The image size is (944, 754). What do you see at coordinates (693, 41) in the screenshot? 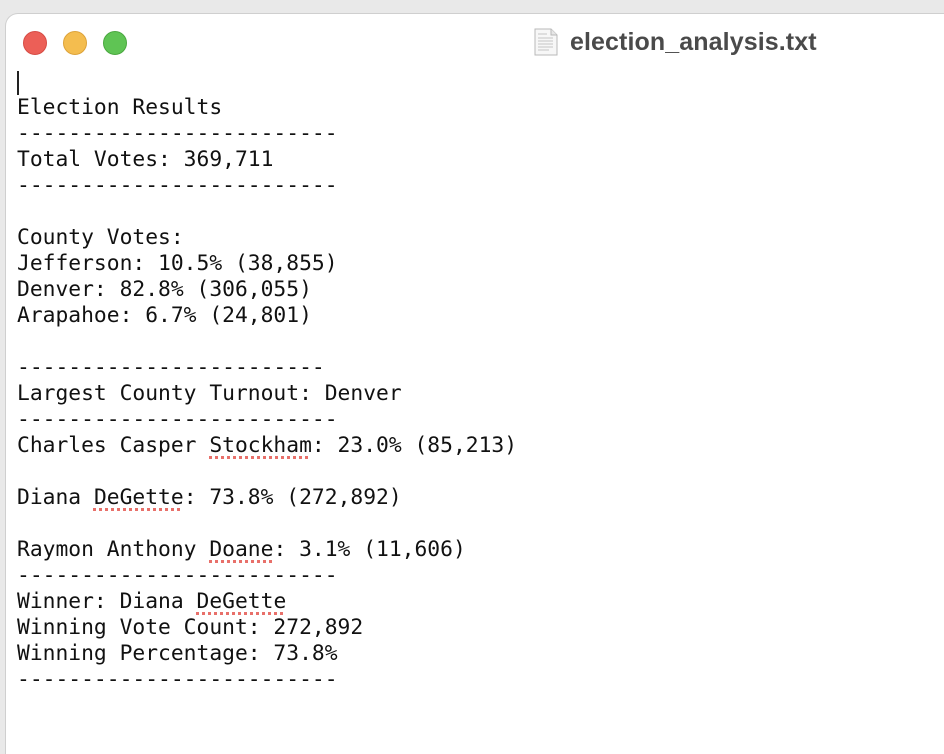
I see `window-title: election_analysis.txt` at bounding box center [693, 41].